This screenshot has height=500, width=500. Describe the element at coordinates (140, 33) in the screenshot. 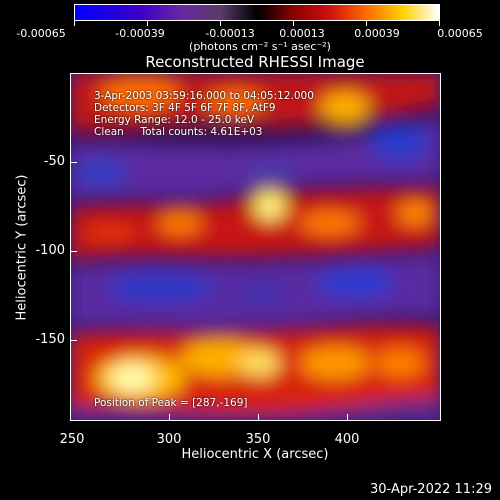

I see `colorbar-tick-label: -0.00039` at that location.